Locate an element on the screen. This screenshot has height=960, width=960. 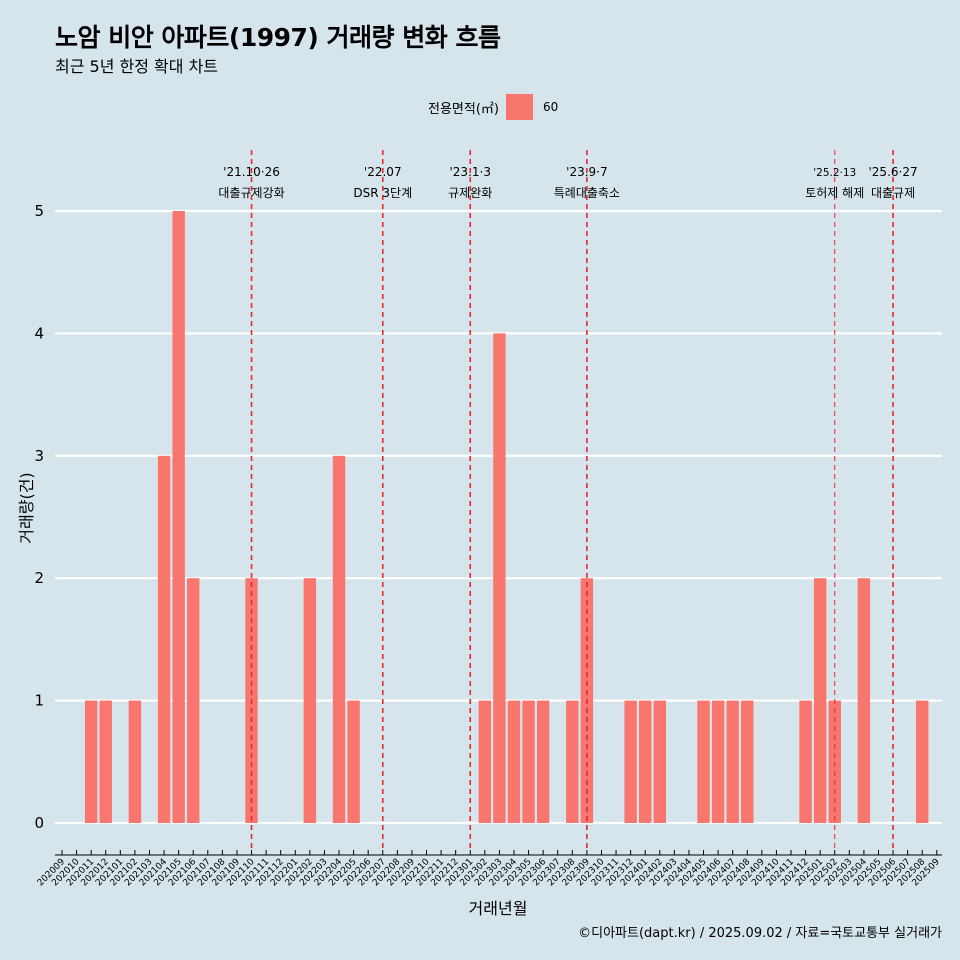
annotation-date: '23.1·3 is located at coordinates (470, 172).